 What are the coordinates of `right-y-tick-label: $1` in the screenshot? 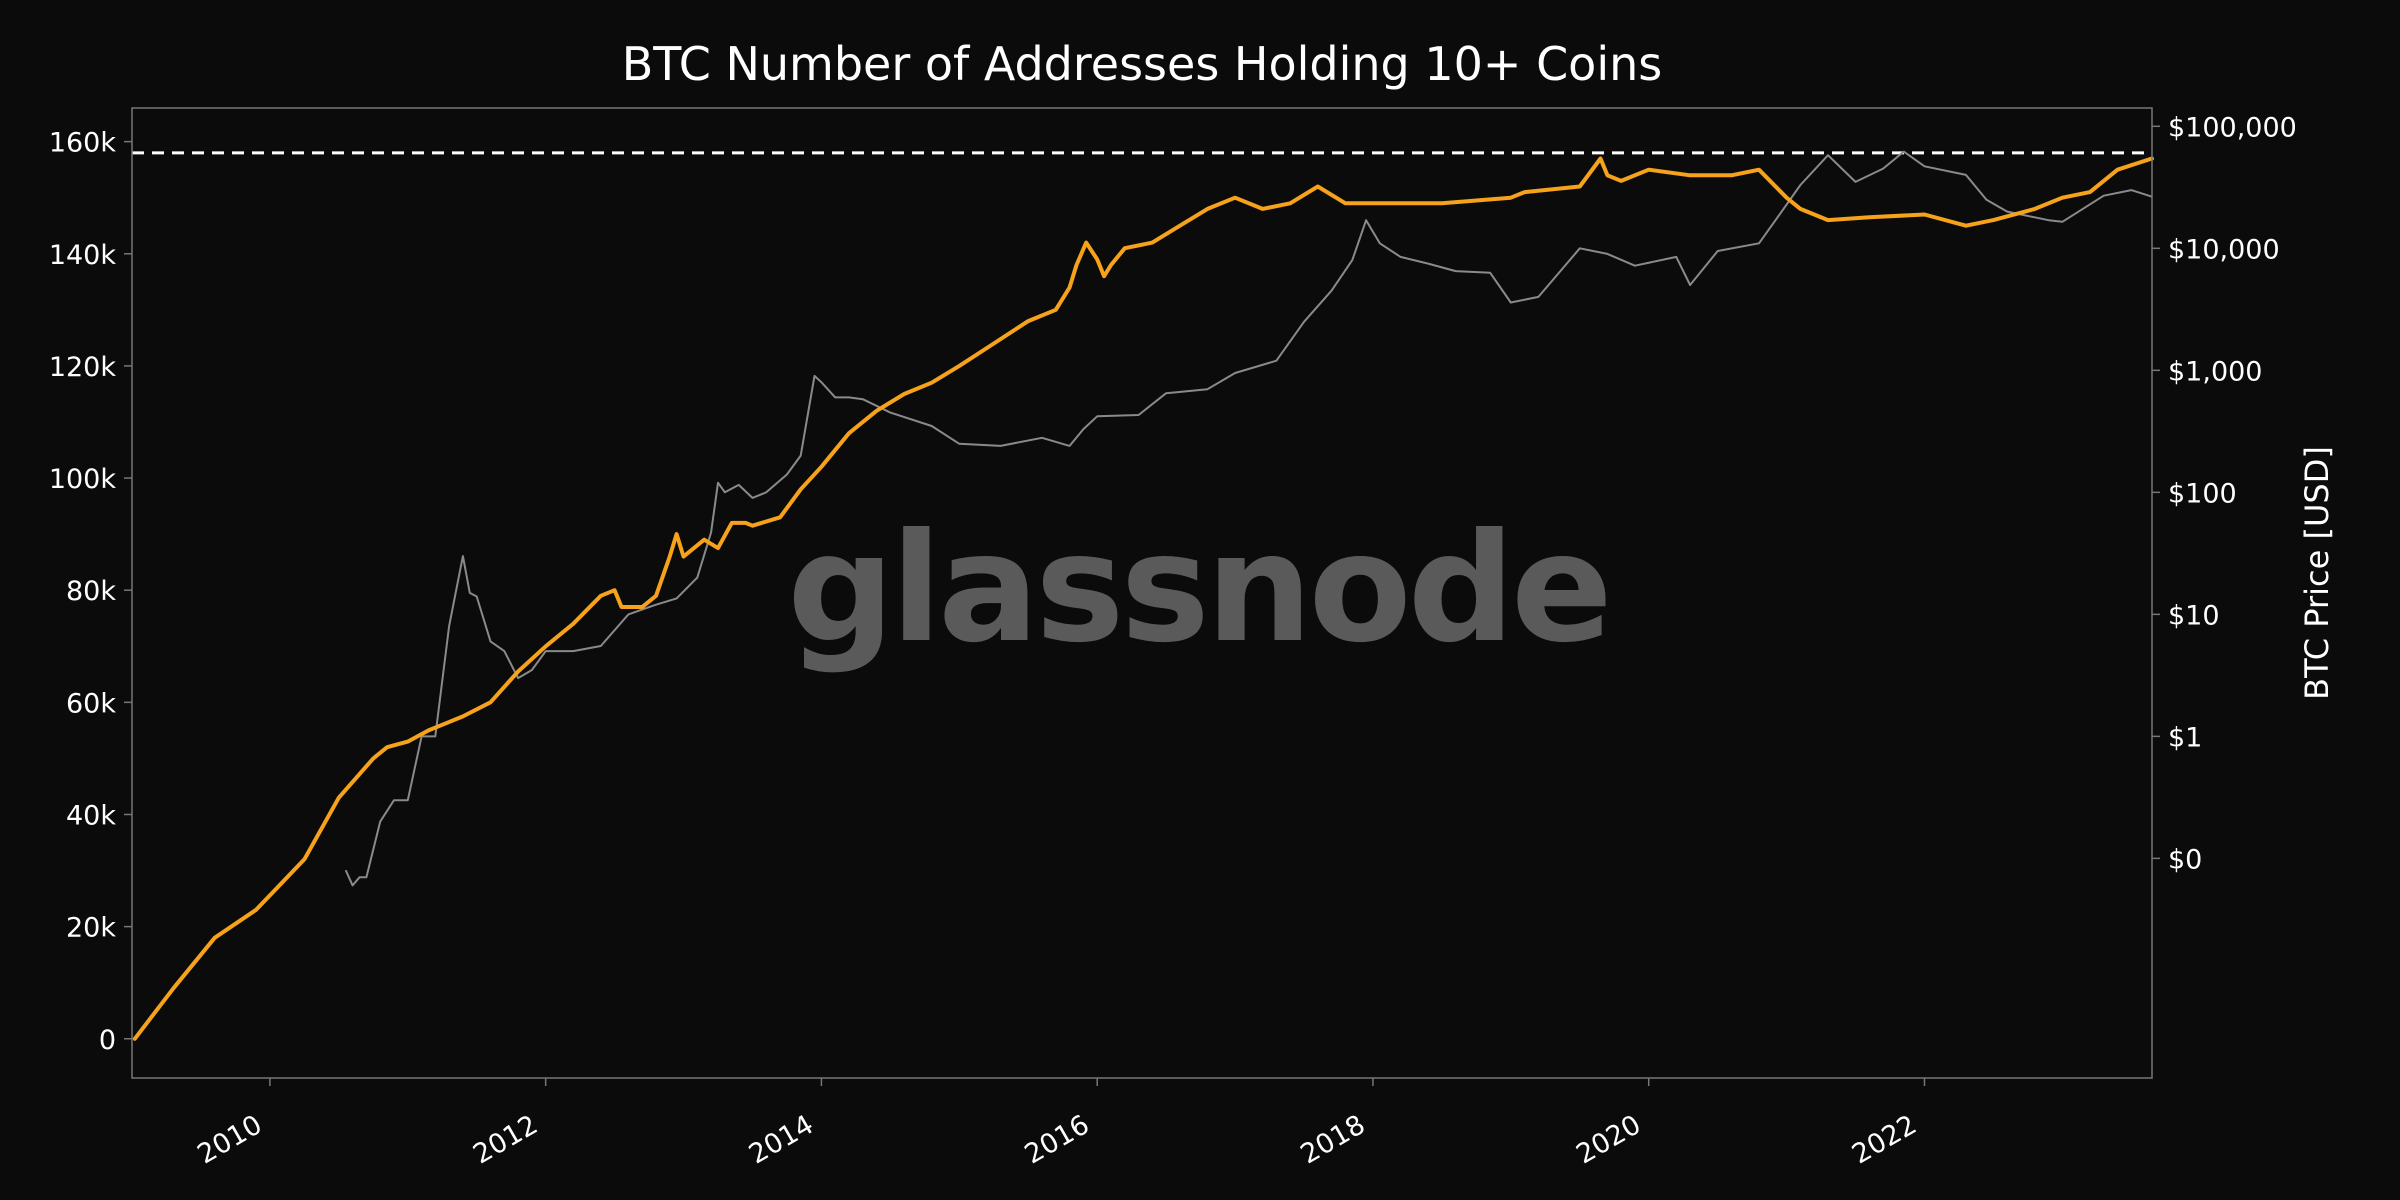 It's located at (2185, 737).